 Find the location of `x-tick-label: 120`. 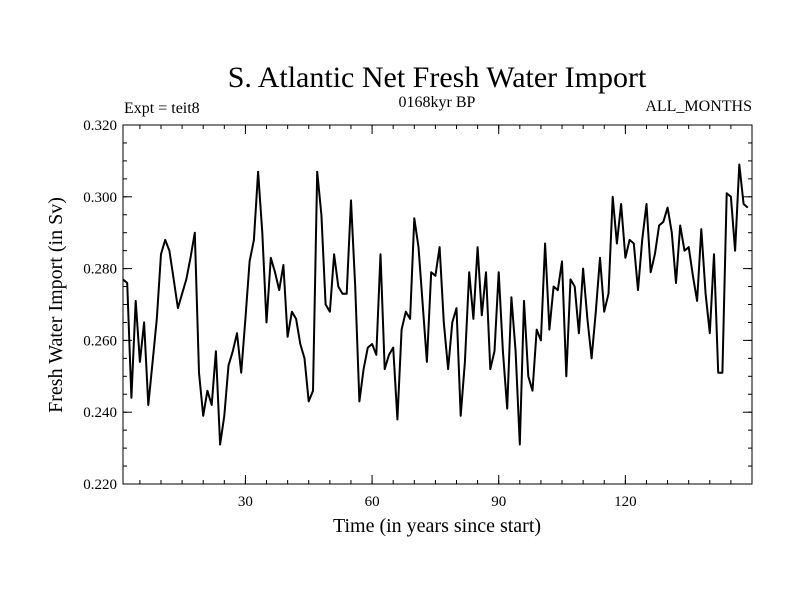

x-tick-label: 120 is located at coordinates (625, 502).